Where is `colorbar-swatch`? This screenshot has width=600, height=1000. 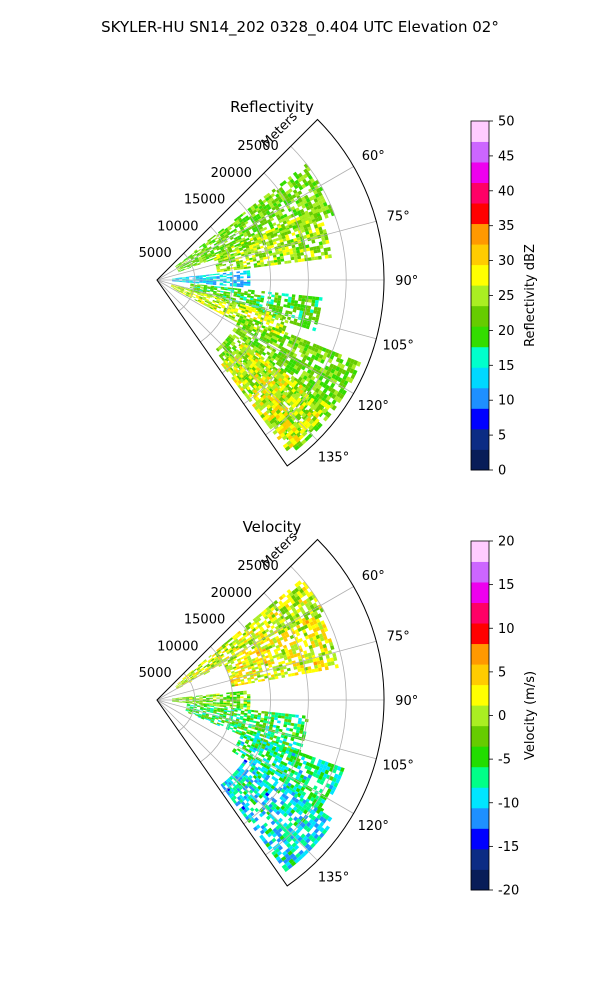
colorbar-swatch is located at coordinates (480, 234).